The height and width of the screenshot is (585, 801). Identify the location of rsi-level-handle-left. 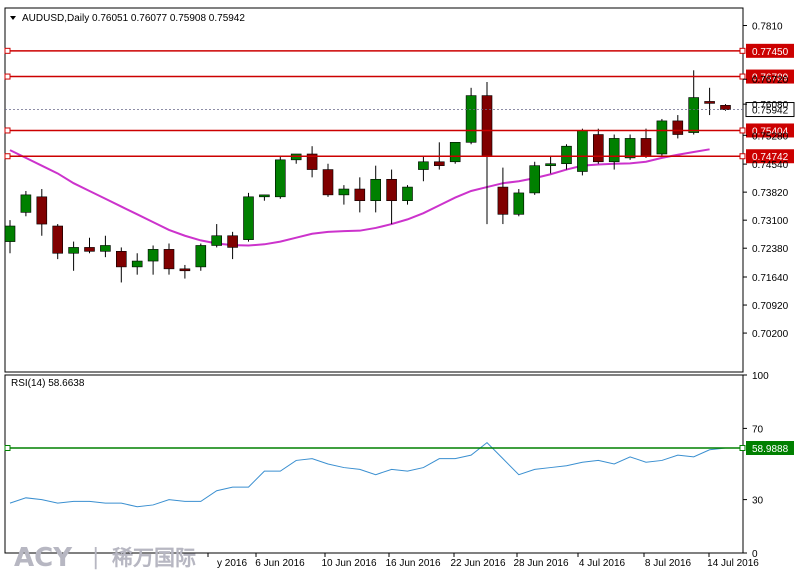
(7, 447).